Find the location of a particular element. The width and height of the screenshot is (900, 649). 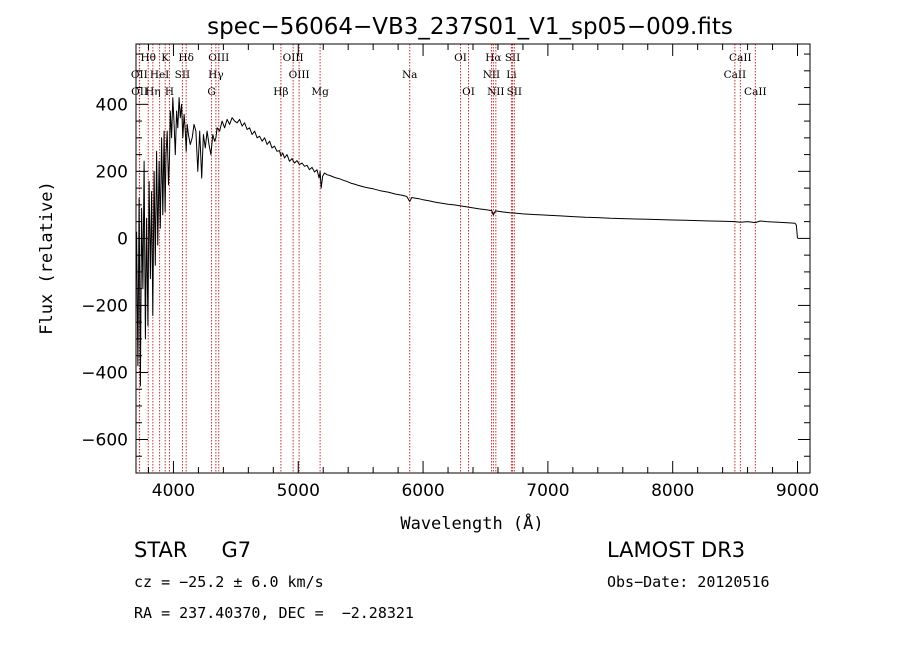

observation-date: Obs−Date: 20120516 is located at coordinates (688, 582).